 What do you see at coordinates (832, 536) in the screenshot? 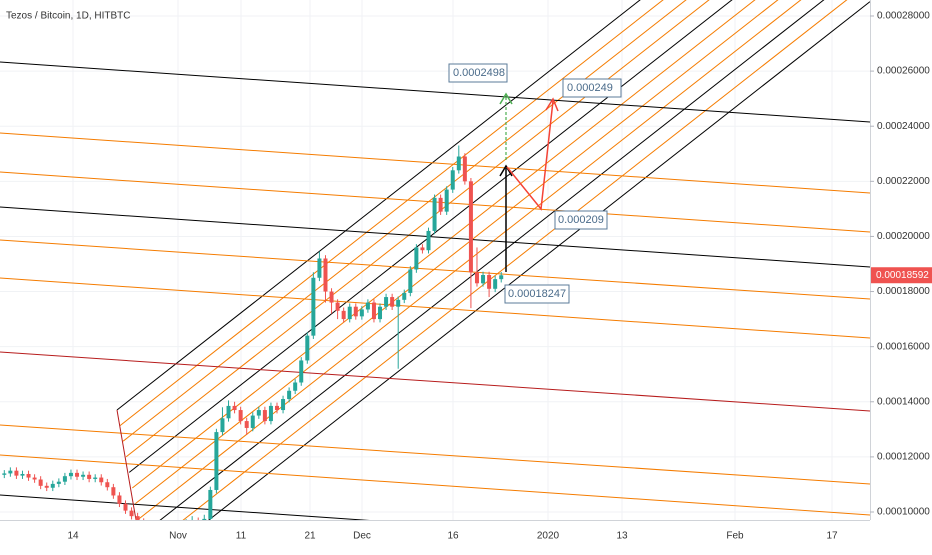
I see `x-tick-label: 17` at bounding box center [832, 536].